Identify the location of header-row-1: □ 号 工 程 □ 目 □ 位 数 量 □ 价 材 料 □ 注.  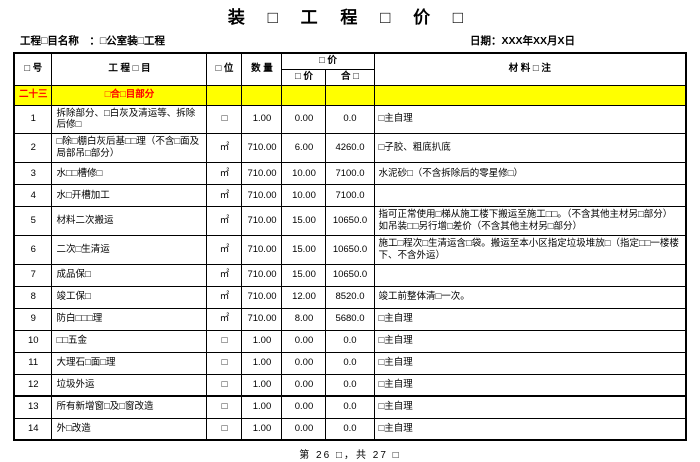
(350, 69).